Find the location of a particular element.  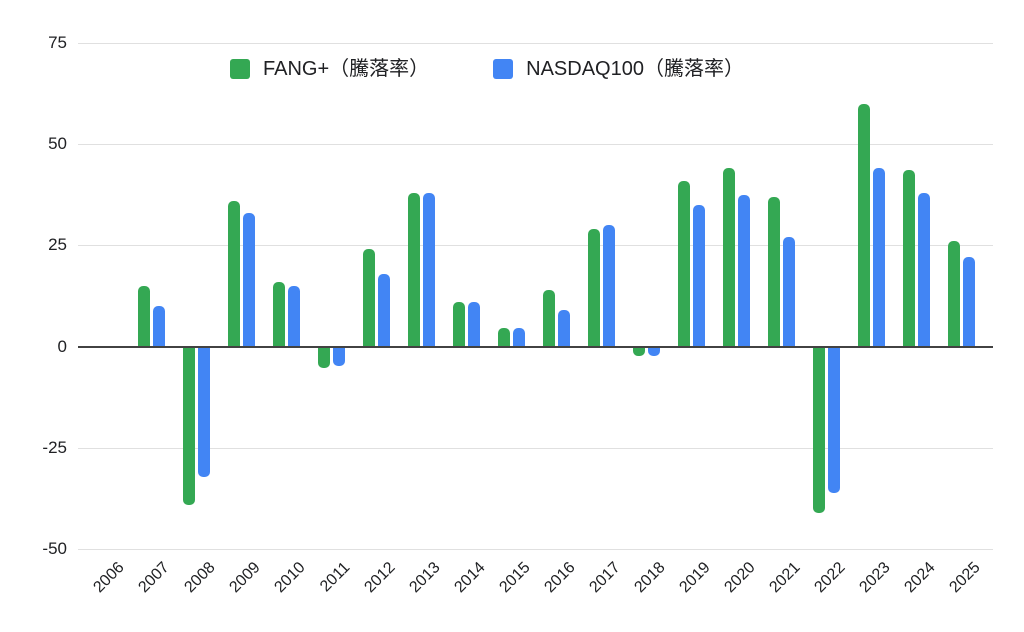

bar-fang-2020 is located at coordinates (729, 257).